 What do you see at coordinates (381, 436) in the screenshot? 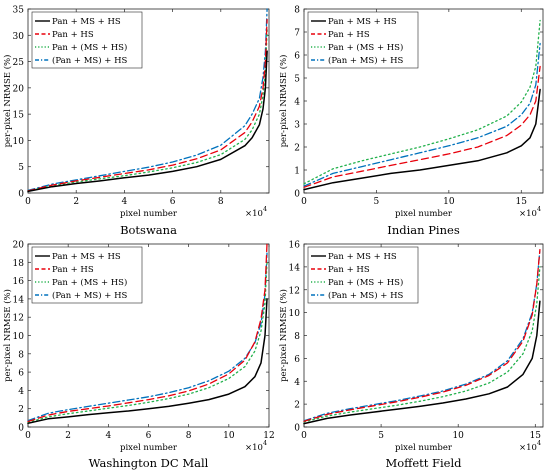
I see `x-tick-label: 5` at bounding box center [381, 436].